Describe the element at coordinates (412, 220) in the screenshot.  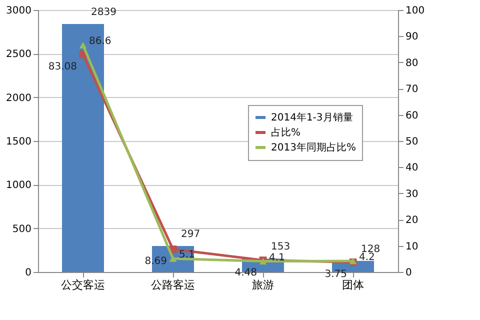
I see `y2-tick-label: 20` at that location.